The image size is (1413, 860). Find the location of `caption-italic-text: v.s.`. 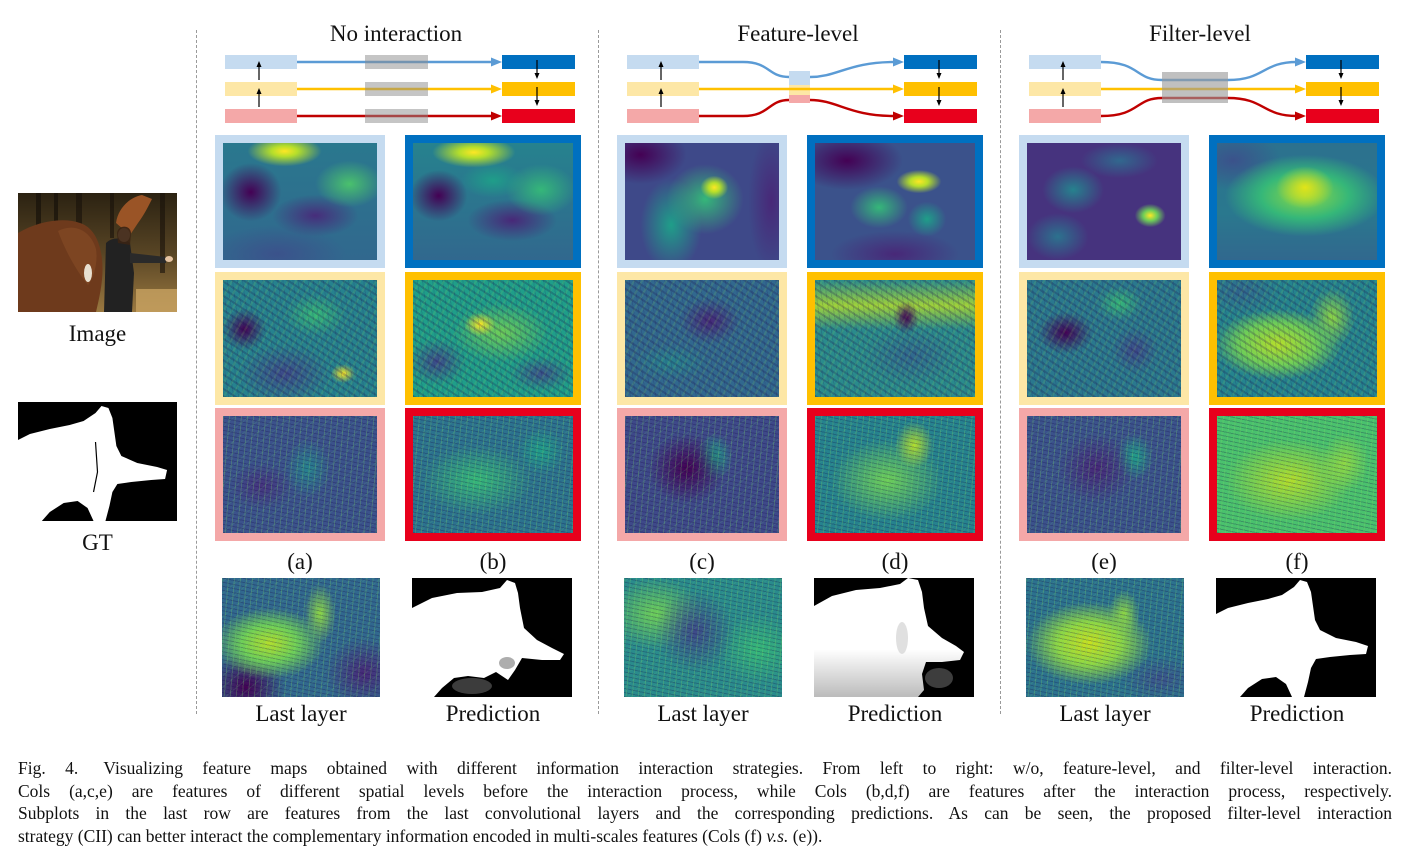

caption-italic-text: v.s. is located at coordinates (777, 835).